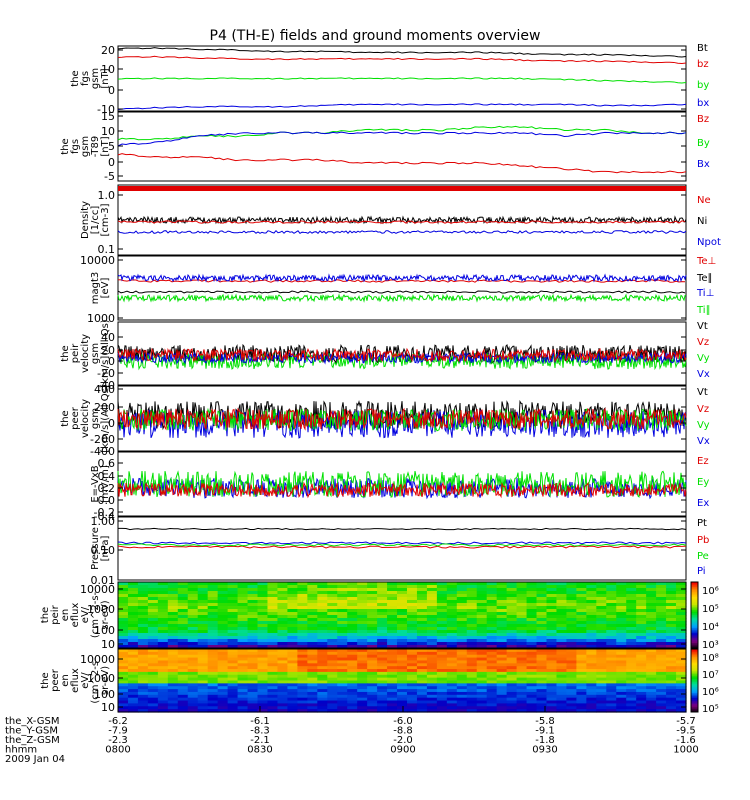 Image resolution: width=750 pixels, height=800 pixels. What do you see at coordinates (107, 500) in the screenshot?
I see `y-tick-label: 0.0` at bounding box center [107, 500].